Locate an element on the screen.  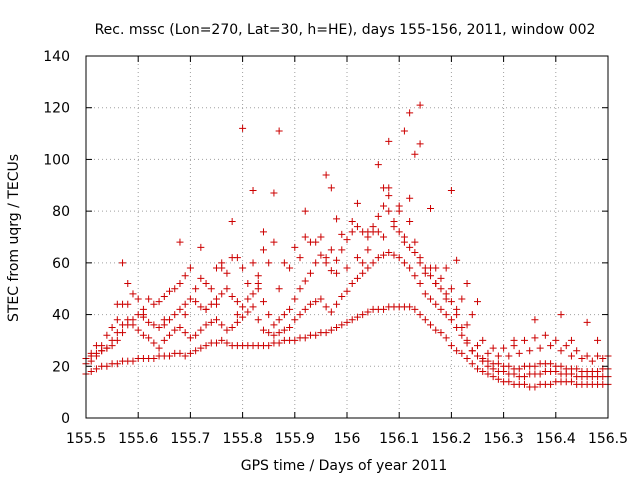
x-tick-label: 156.4 is located at coordinates (556, 439).